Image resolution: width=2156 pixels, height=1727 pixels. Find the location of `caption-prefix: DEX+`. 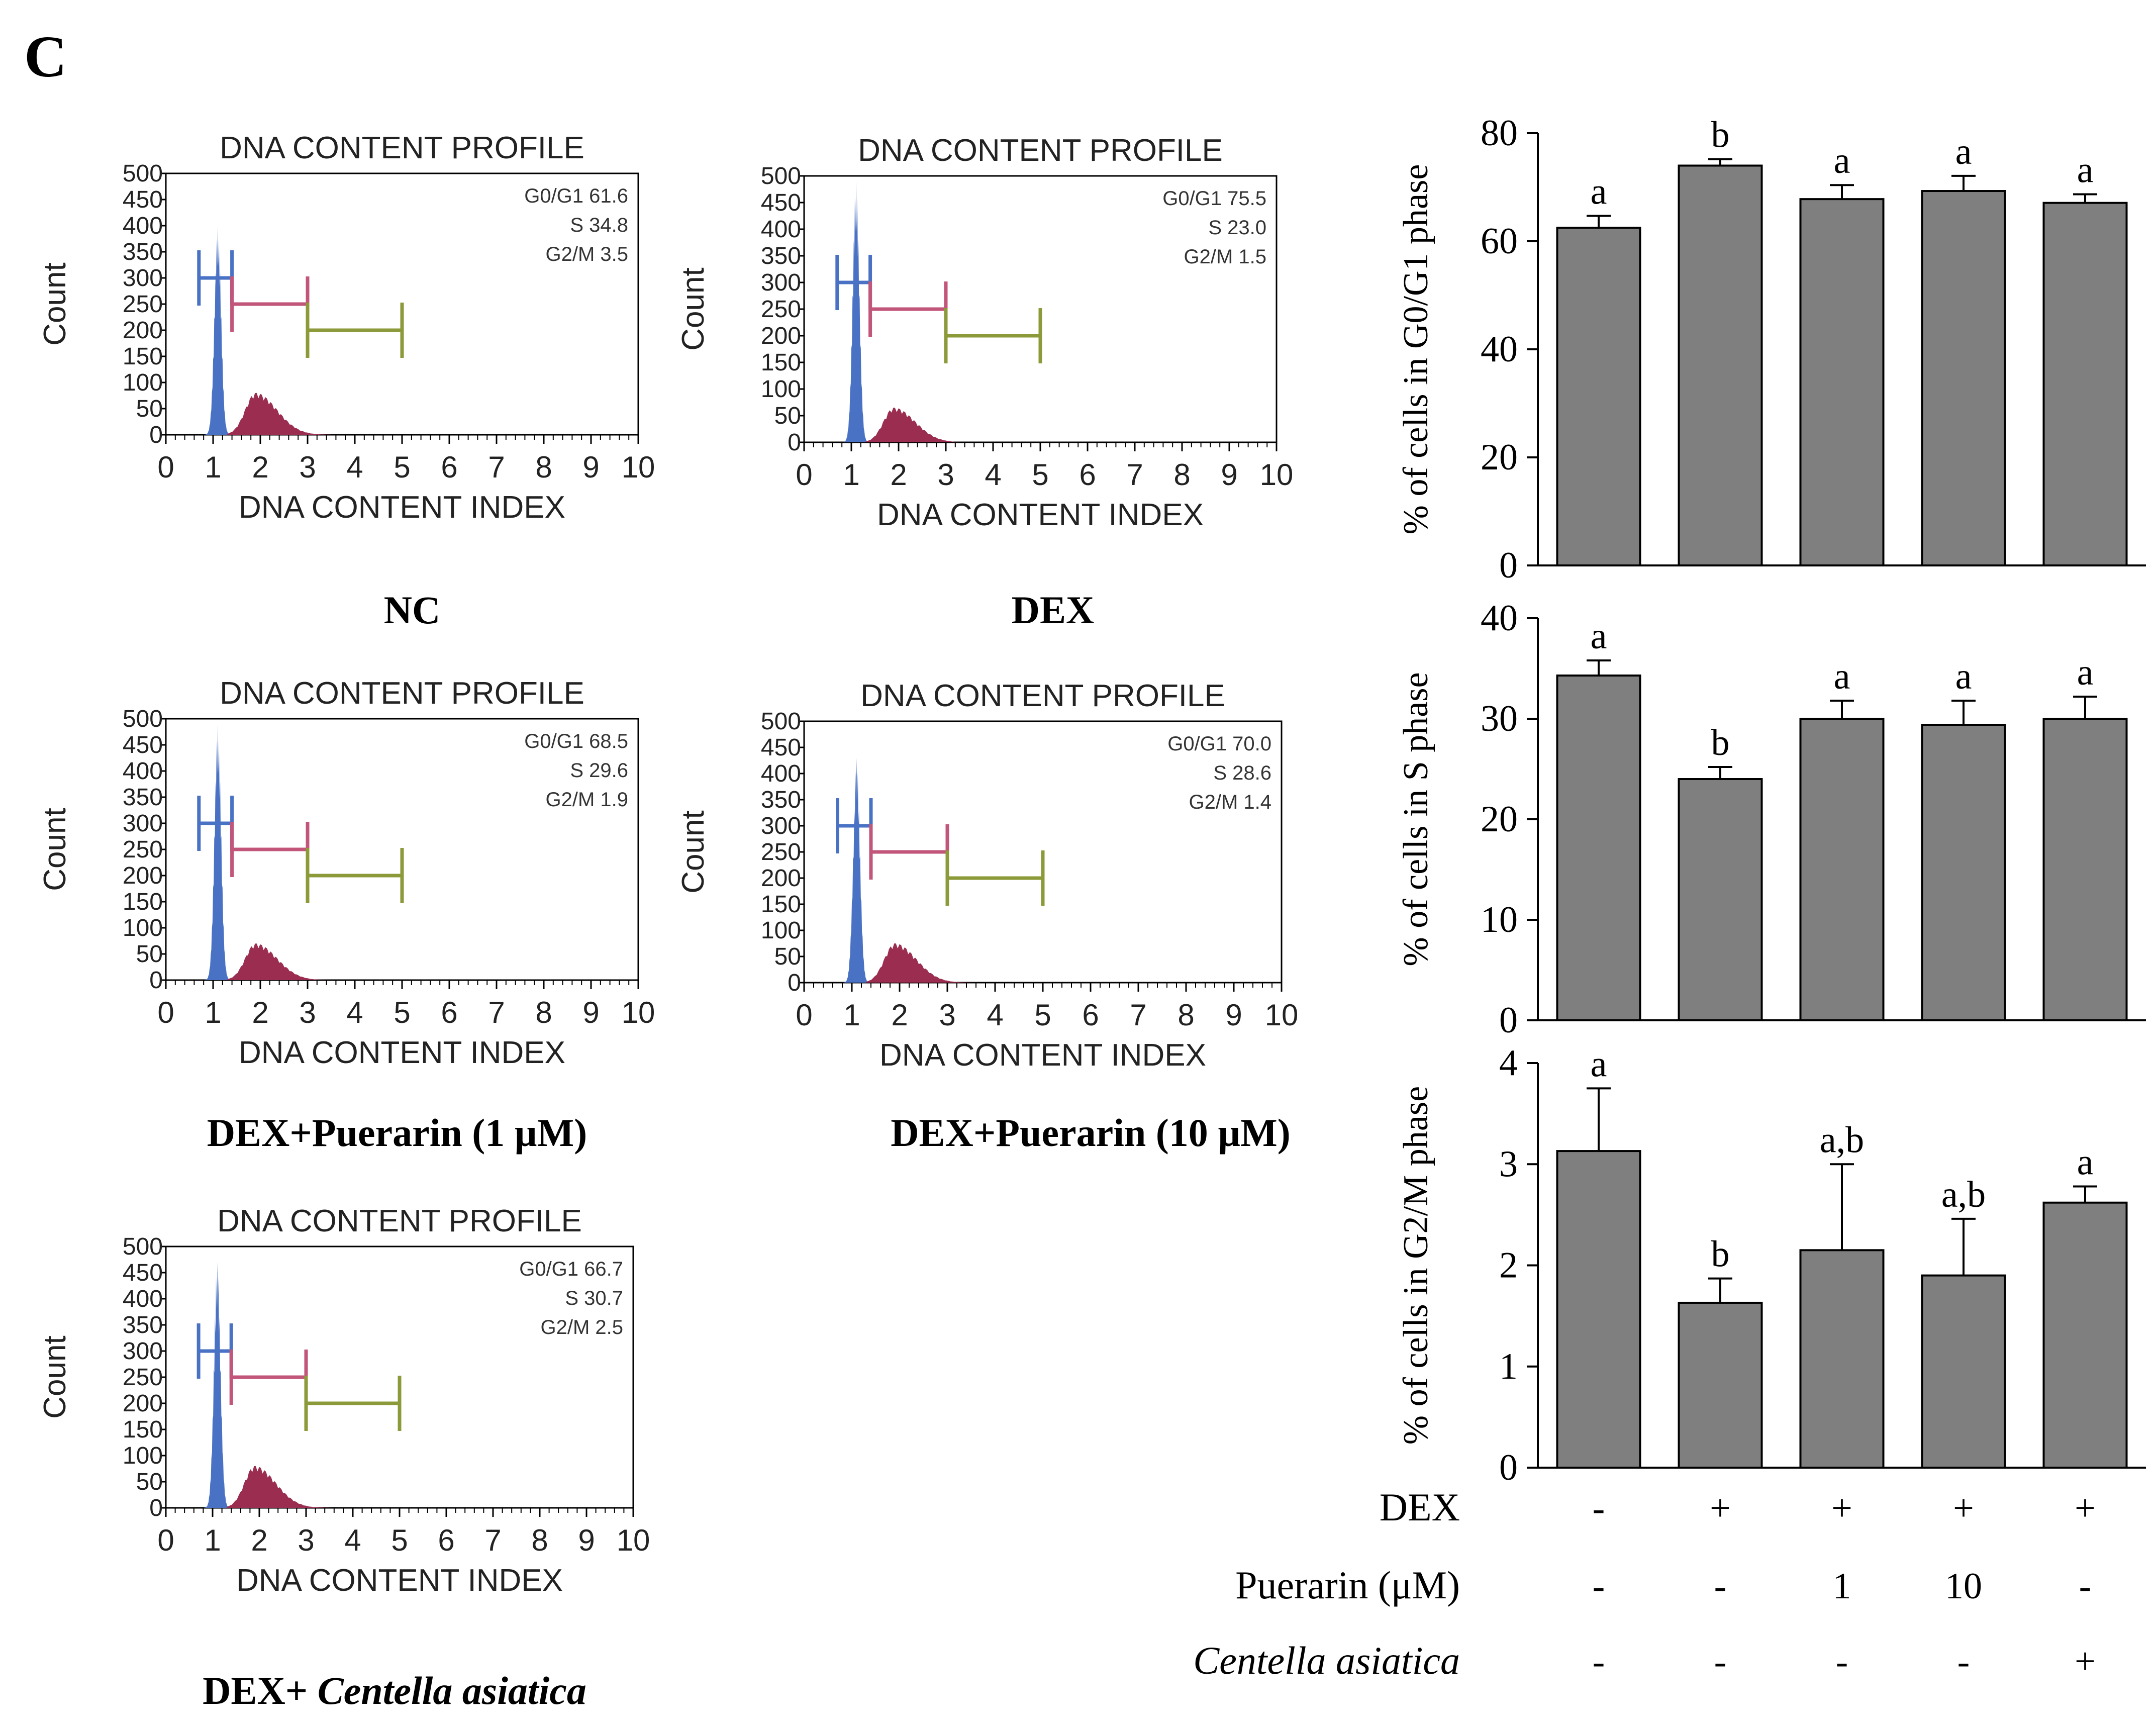

caption-prefix: DEX+ is located at coordinates (260, 1690).